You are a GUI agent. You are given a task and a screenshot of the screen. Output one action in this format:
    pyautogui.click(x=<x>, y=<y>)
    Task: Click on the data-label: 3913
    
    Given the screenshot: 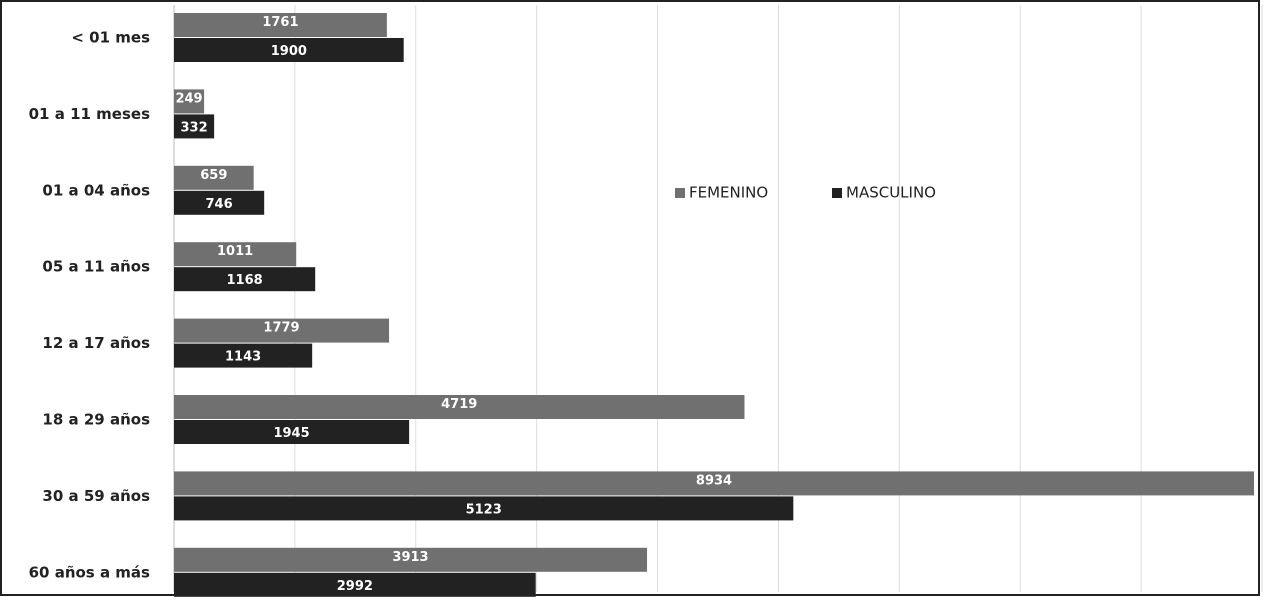 What is the action you would take?
    pyautogui.click(x=410, y=557)
    